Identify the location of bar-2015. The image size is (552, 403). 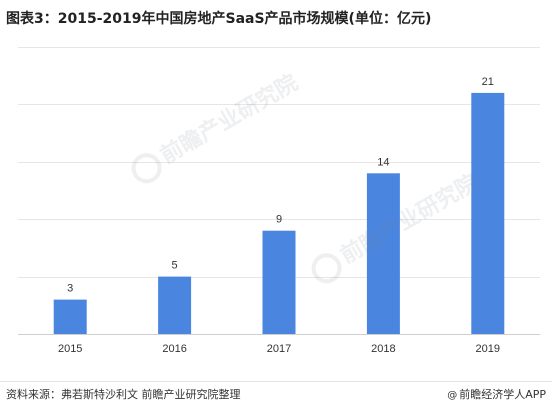
(70, 316).